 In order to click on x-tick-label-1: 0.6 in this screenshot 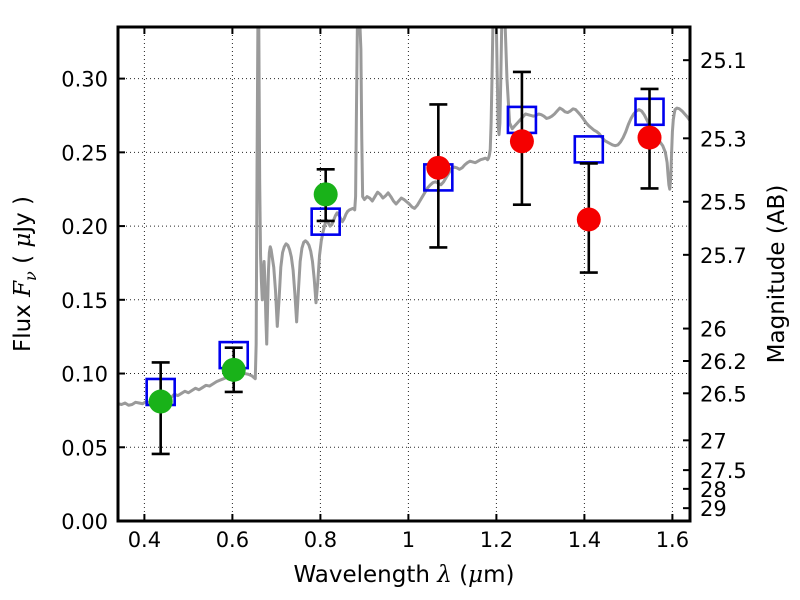, I will do `click(232, 540)`.